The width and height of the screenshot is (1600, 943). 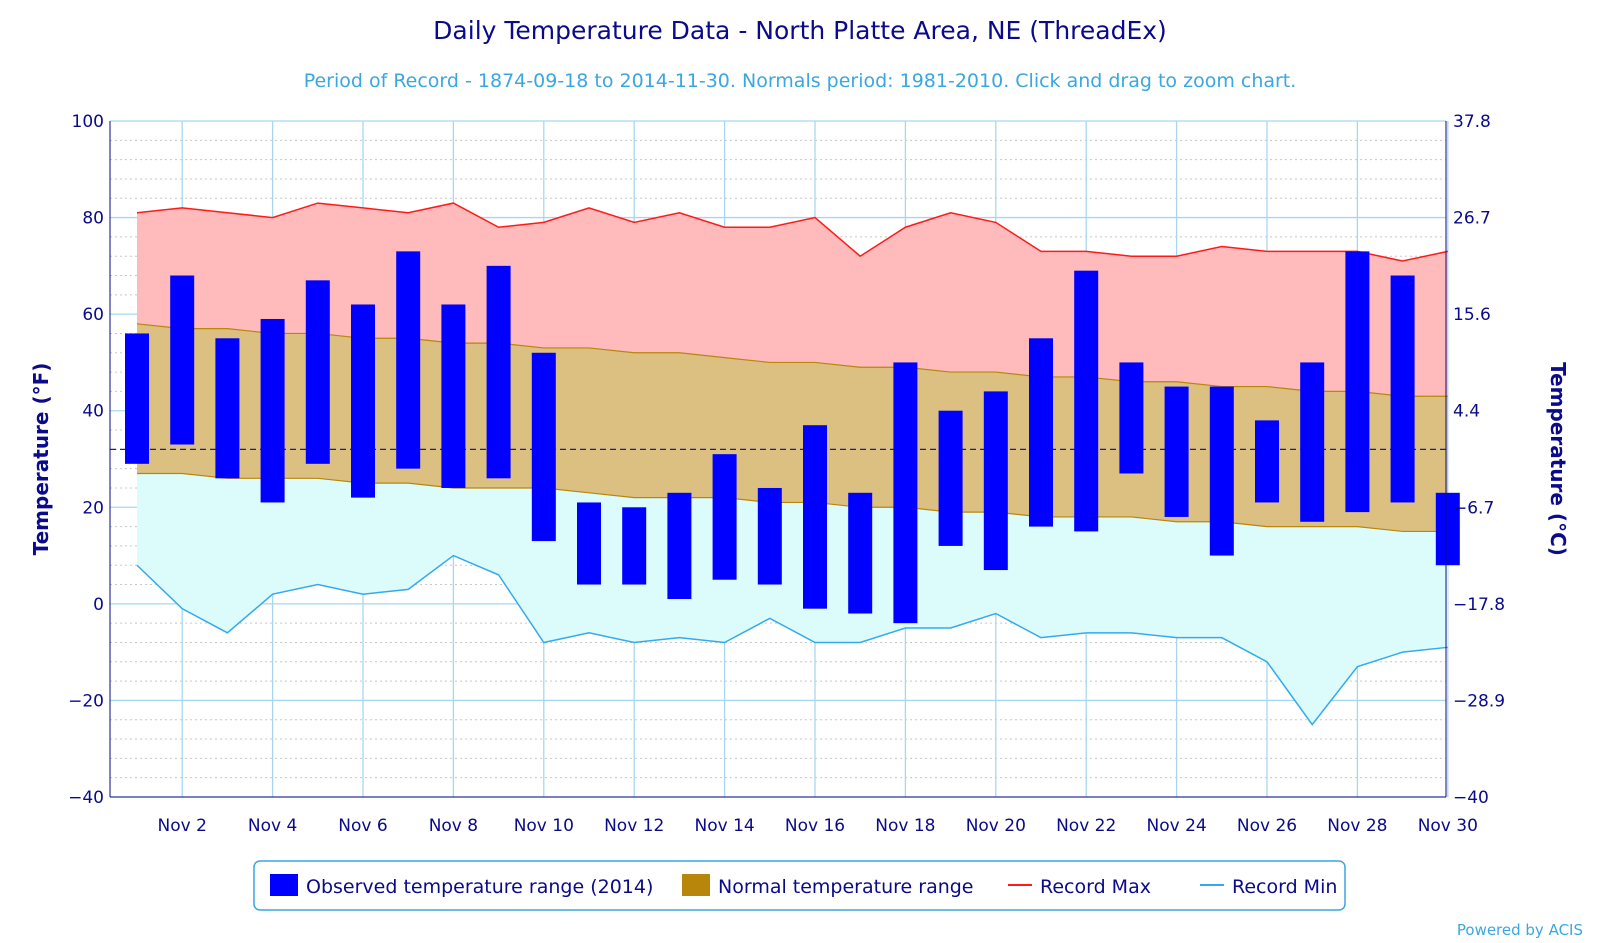 I want to click on x-tick-label: Nov 24, so click(x=1176, y=826).